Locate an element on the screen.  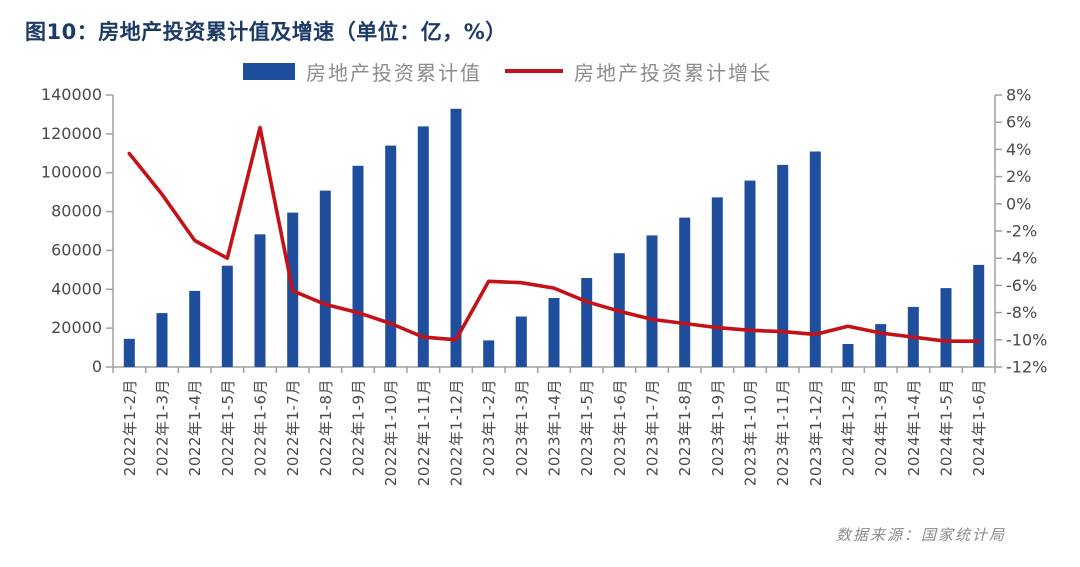
x-axis-category-label: 2023年1-10月 is located at coordinates (751, 432).